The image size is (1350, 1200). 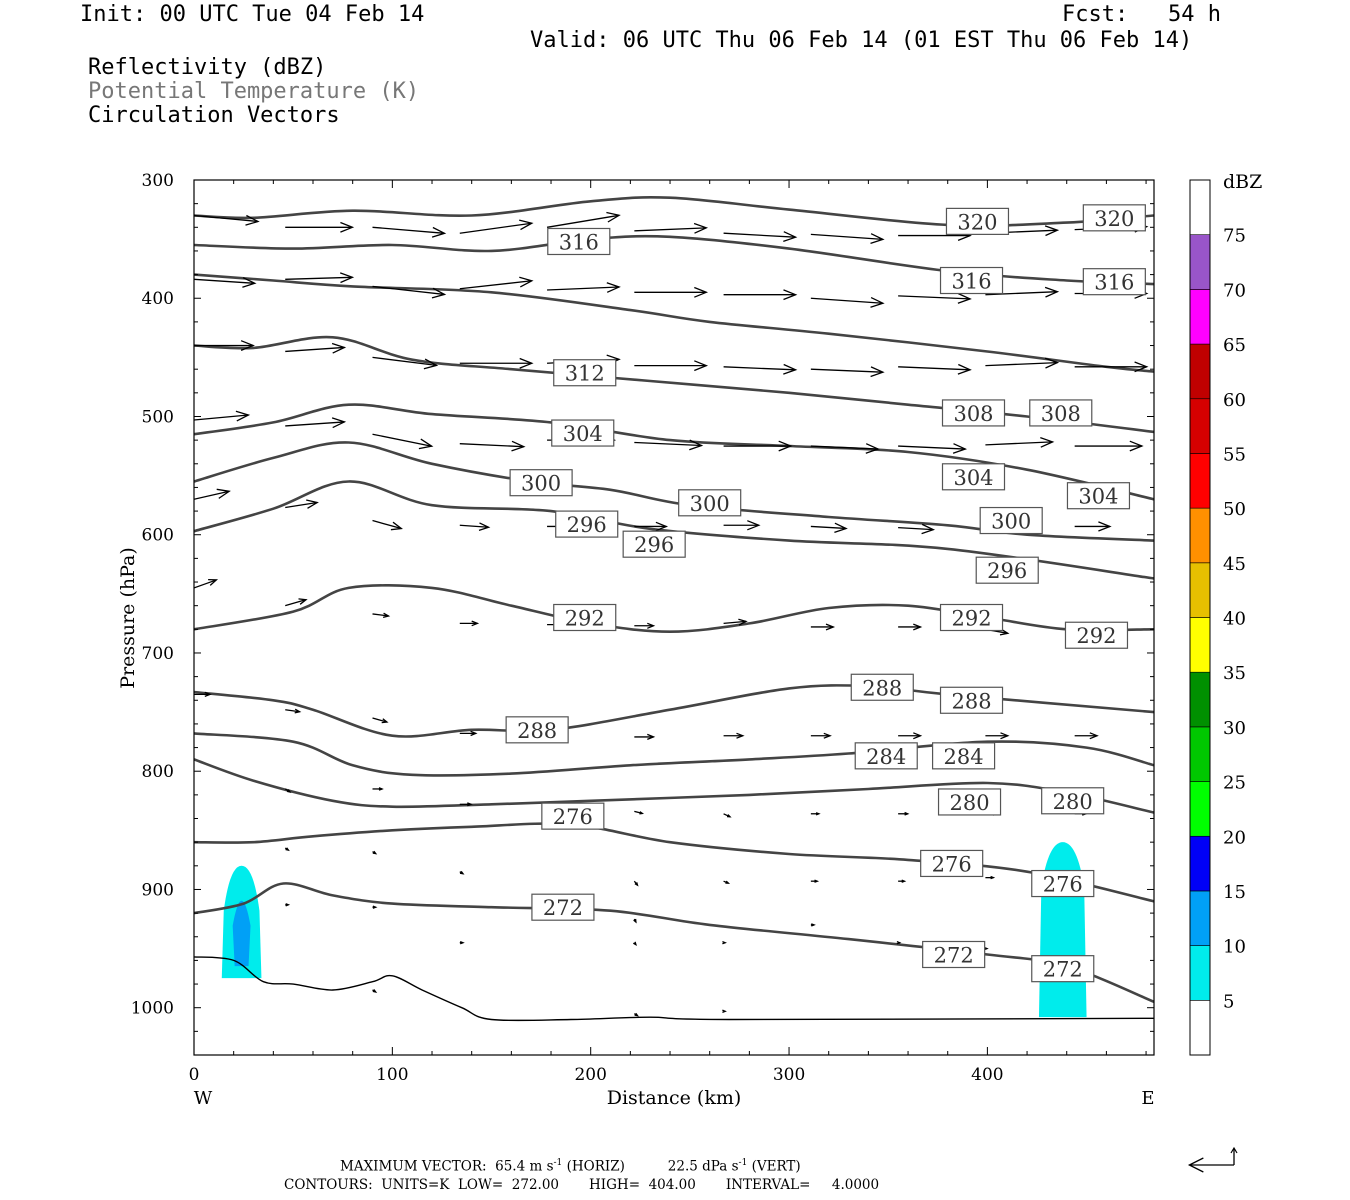 What do you see at coordinates (1195, 1165) in the screenshot?
I see `reference-vector-head` at bounding box center [1195, 1165].